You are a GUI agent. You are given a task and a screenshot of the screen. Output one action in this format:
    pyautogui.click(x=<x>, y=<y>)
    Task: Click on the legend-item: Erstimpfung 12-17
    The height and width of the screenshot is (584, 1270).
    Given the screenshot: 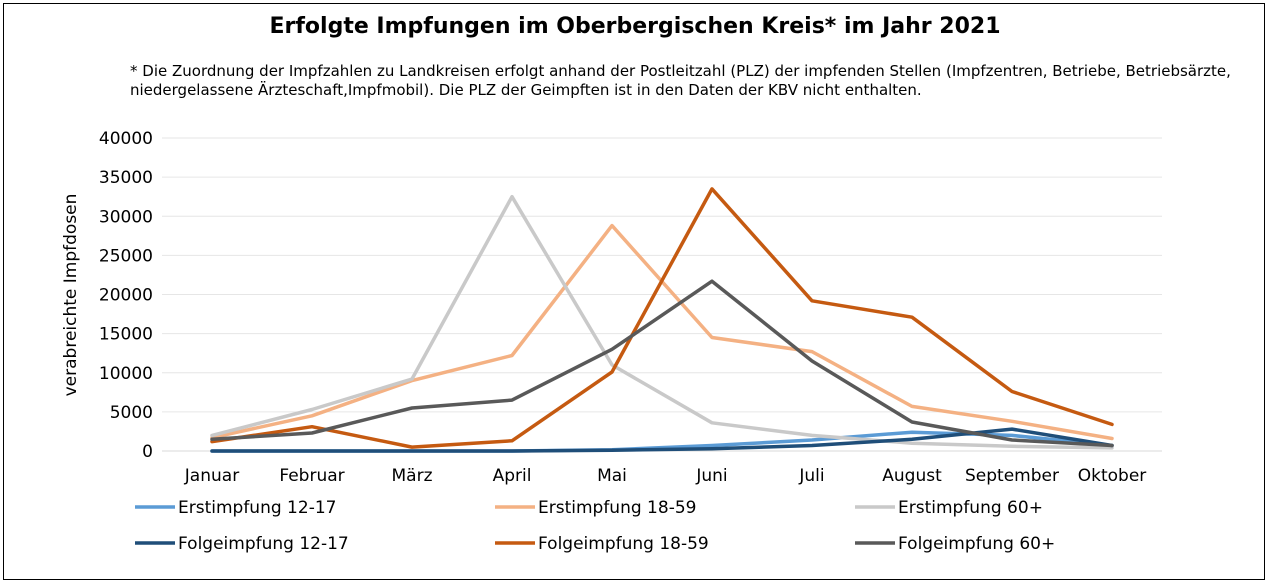 What is the action you would take?
    pyautogui.click(x=235, y=508)
    